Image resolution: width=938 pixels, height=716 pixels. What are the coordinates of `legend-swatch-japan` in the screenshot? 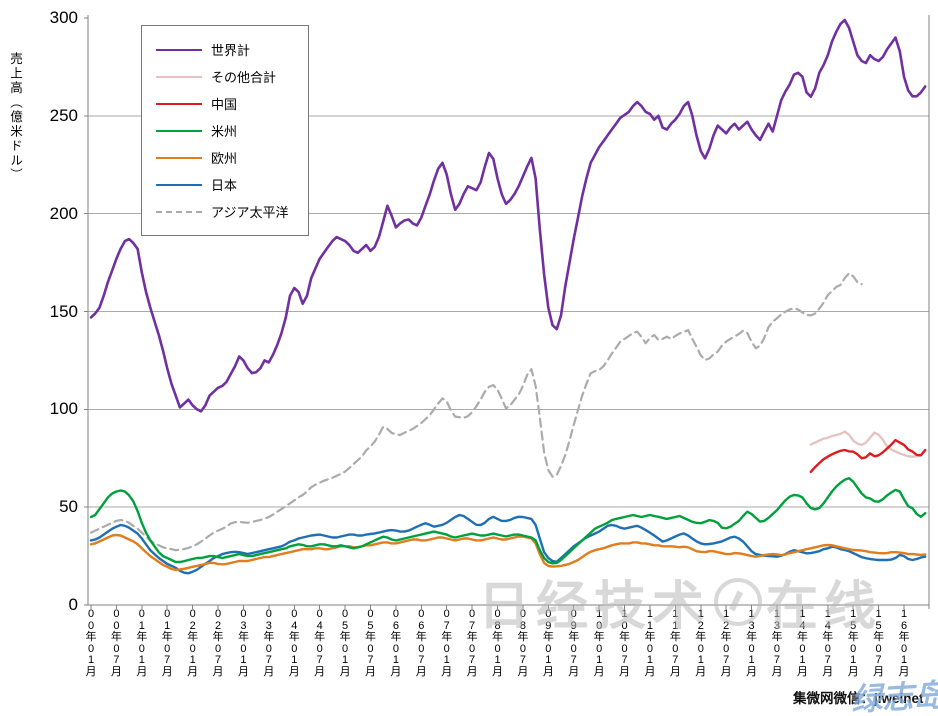 It's located at (179, 184).